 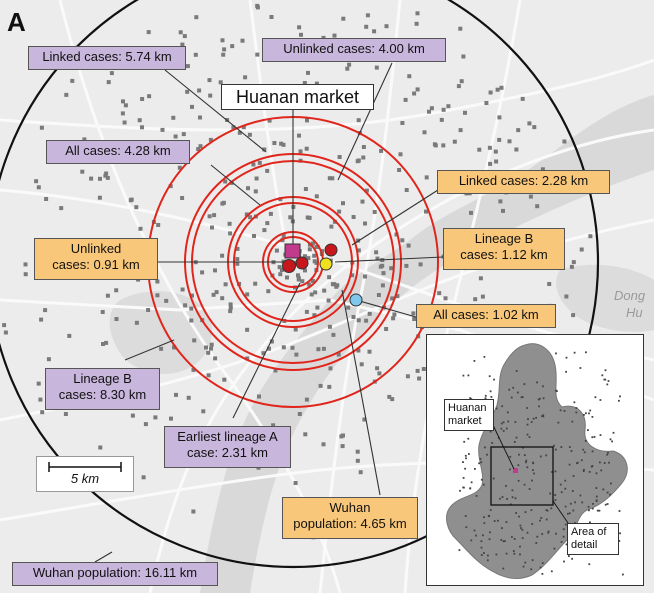 What do you see at coordinates (161, 332) in the screenshot?
I see `lake-shape` at bounding box center [161, 332].